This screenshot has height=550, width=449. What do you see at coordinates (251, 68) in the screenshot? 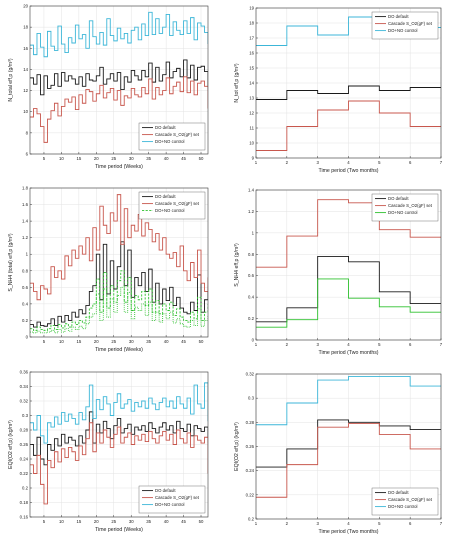
I see `y-tick-label: 15` at bounding box center [251, 68].